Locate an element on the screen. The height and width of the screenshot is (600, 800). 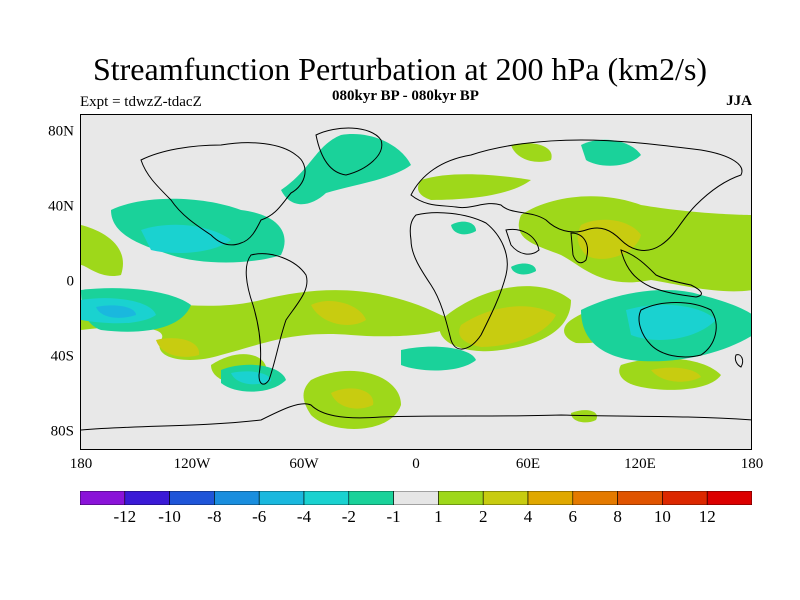
lon-tick-60e: 60E is located at coordinates (528, 464).